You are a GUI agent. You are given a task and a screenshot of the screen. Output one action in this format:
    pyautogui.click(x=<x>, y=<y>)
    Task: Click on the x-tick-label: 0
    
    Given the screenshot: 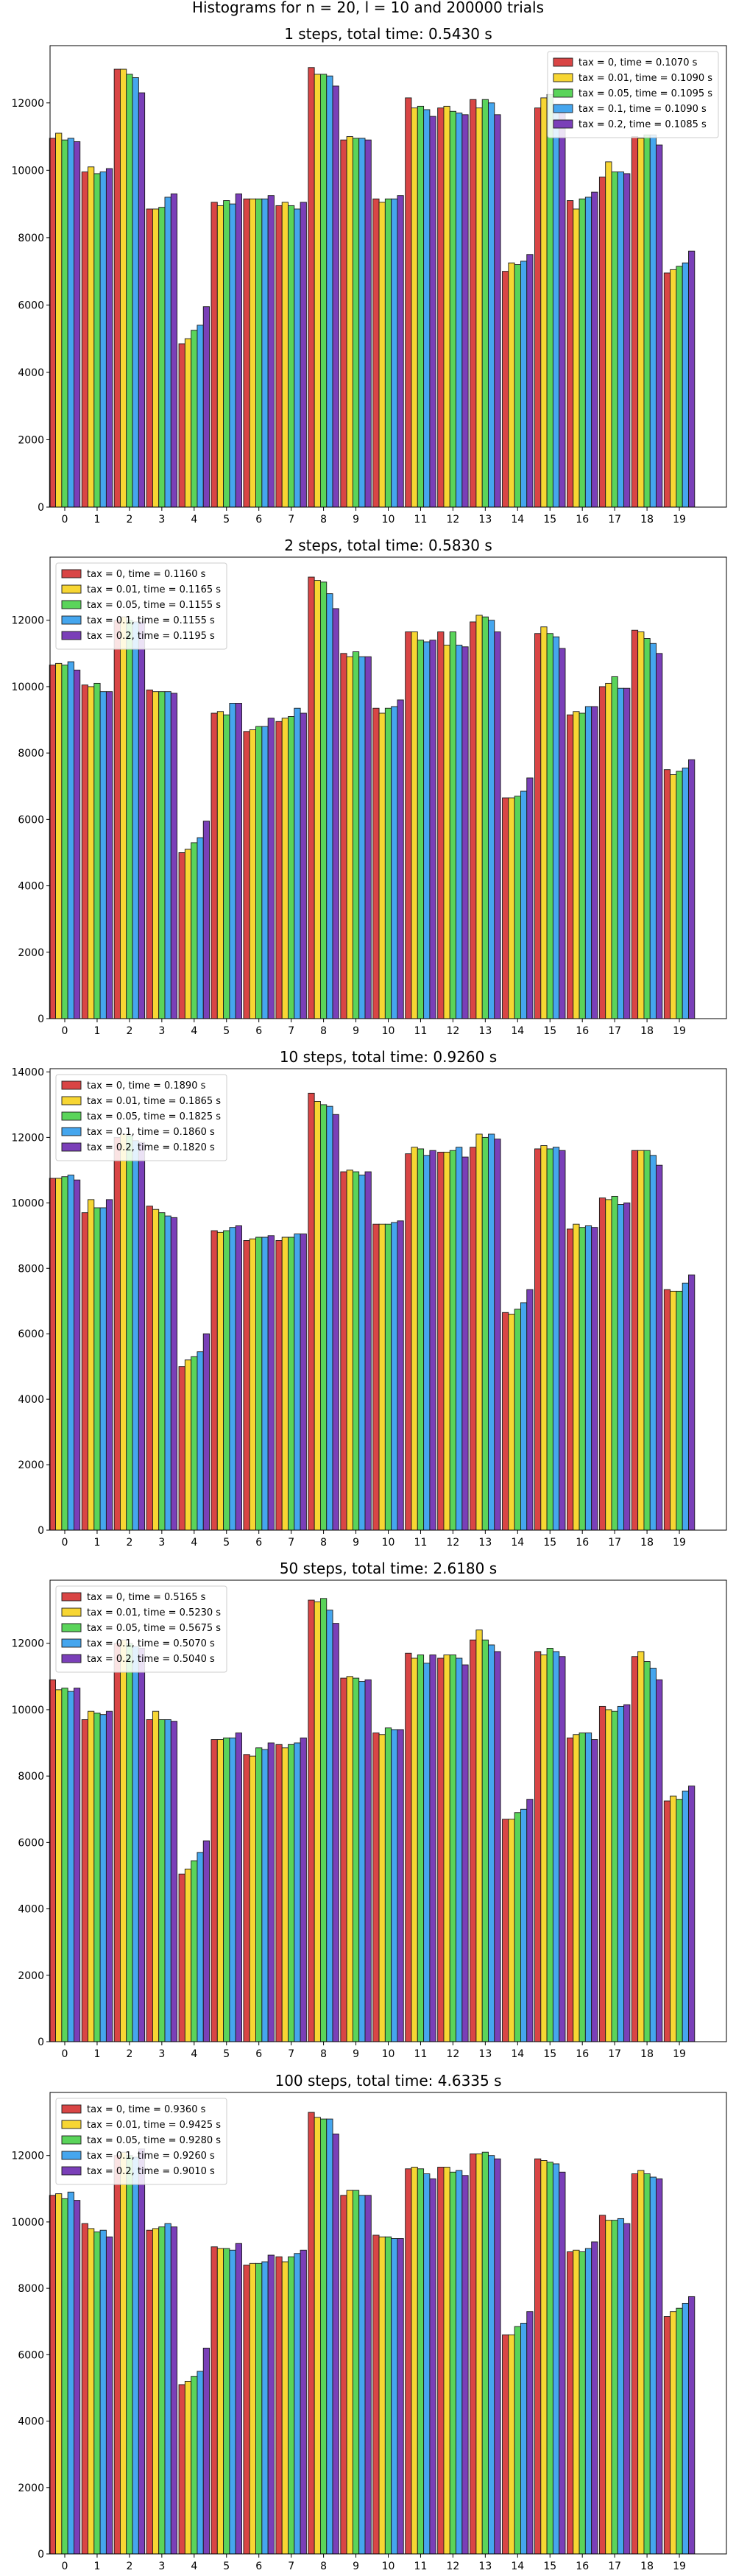 What is the action you would take?
    pyautogui.click(x=65, y=1543)
    